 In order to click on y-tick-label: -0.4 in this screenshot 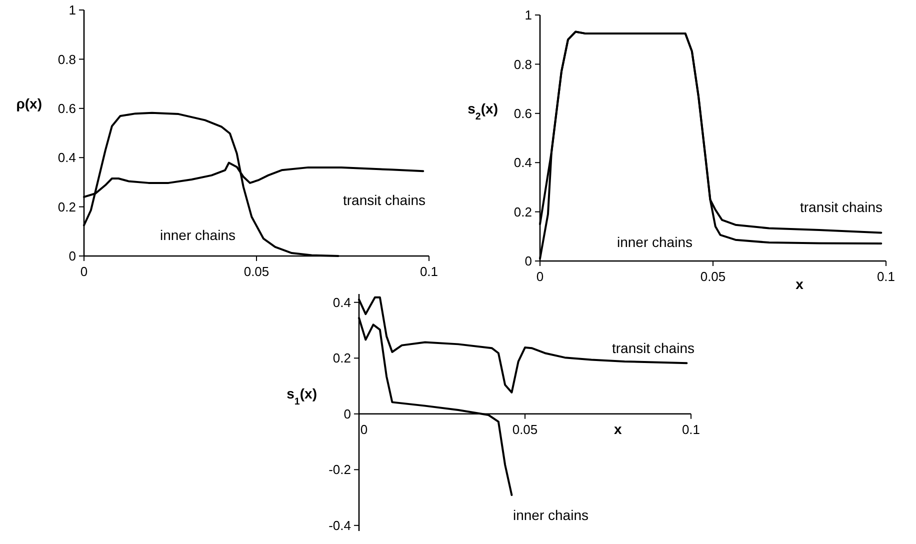, I will do `click(339, 525)`.